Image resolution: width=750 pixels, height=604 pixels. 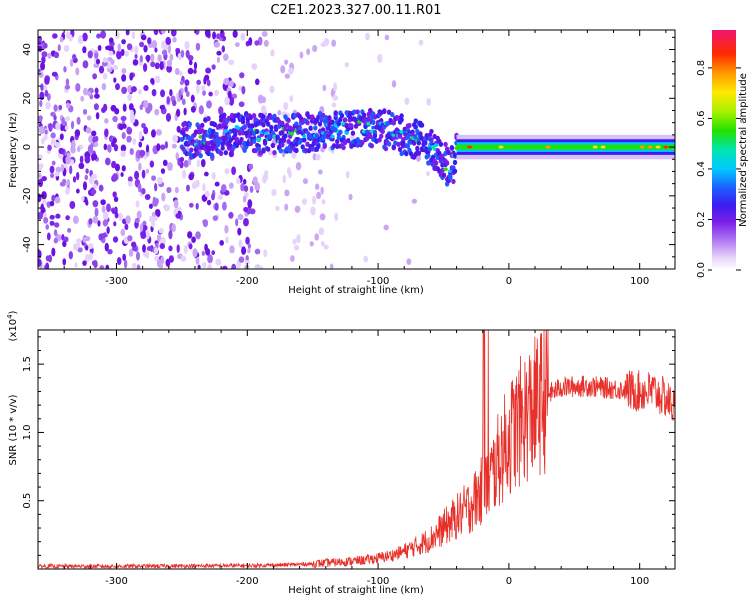 I want to click on spectrogram-xtick-label: -100, so click(x=378, y=281).